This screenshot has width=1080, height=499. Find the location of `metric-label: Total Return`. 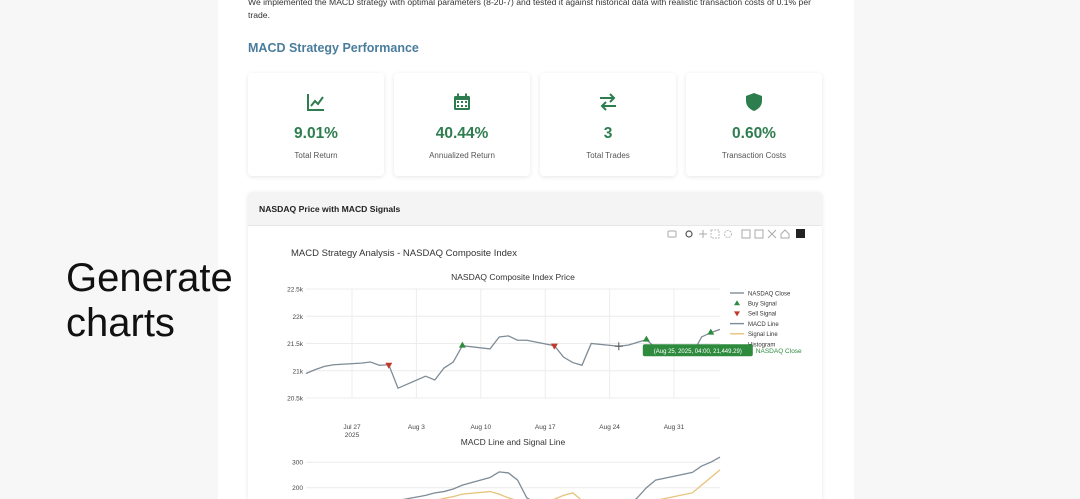

metric-label: Total Return is located at coordinates (316, 155).